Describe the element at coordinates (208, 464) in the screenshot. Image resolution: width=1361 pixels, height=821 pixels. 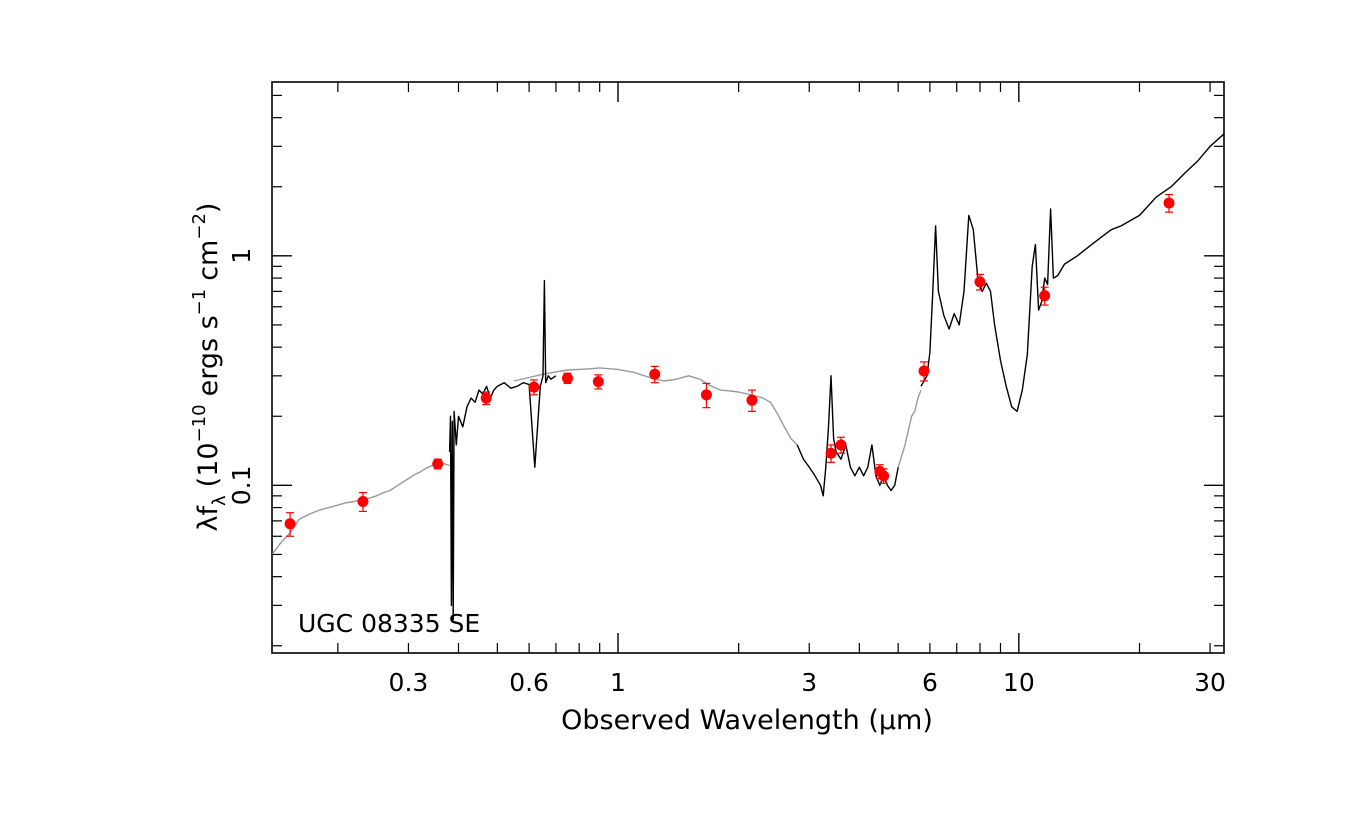
I see `y-axis-title-prefix: (10` at that location.